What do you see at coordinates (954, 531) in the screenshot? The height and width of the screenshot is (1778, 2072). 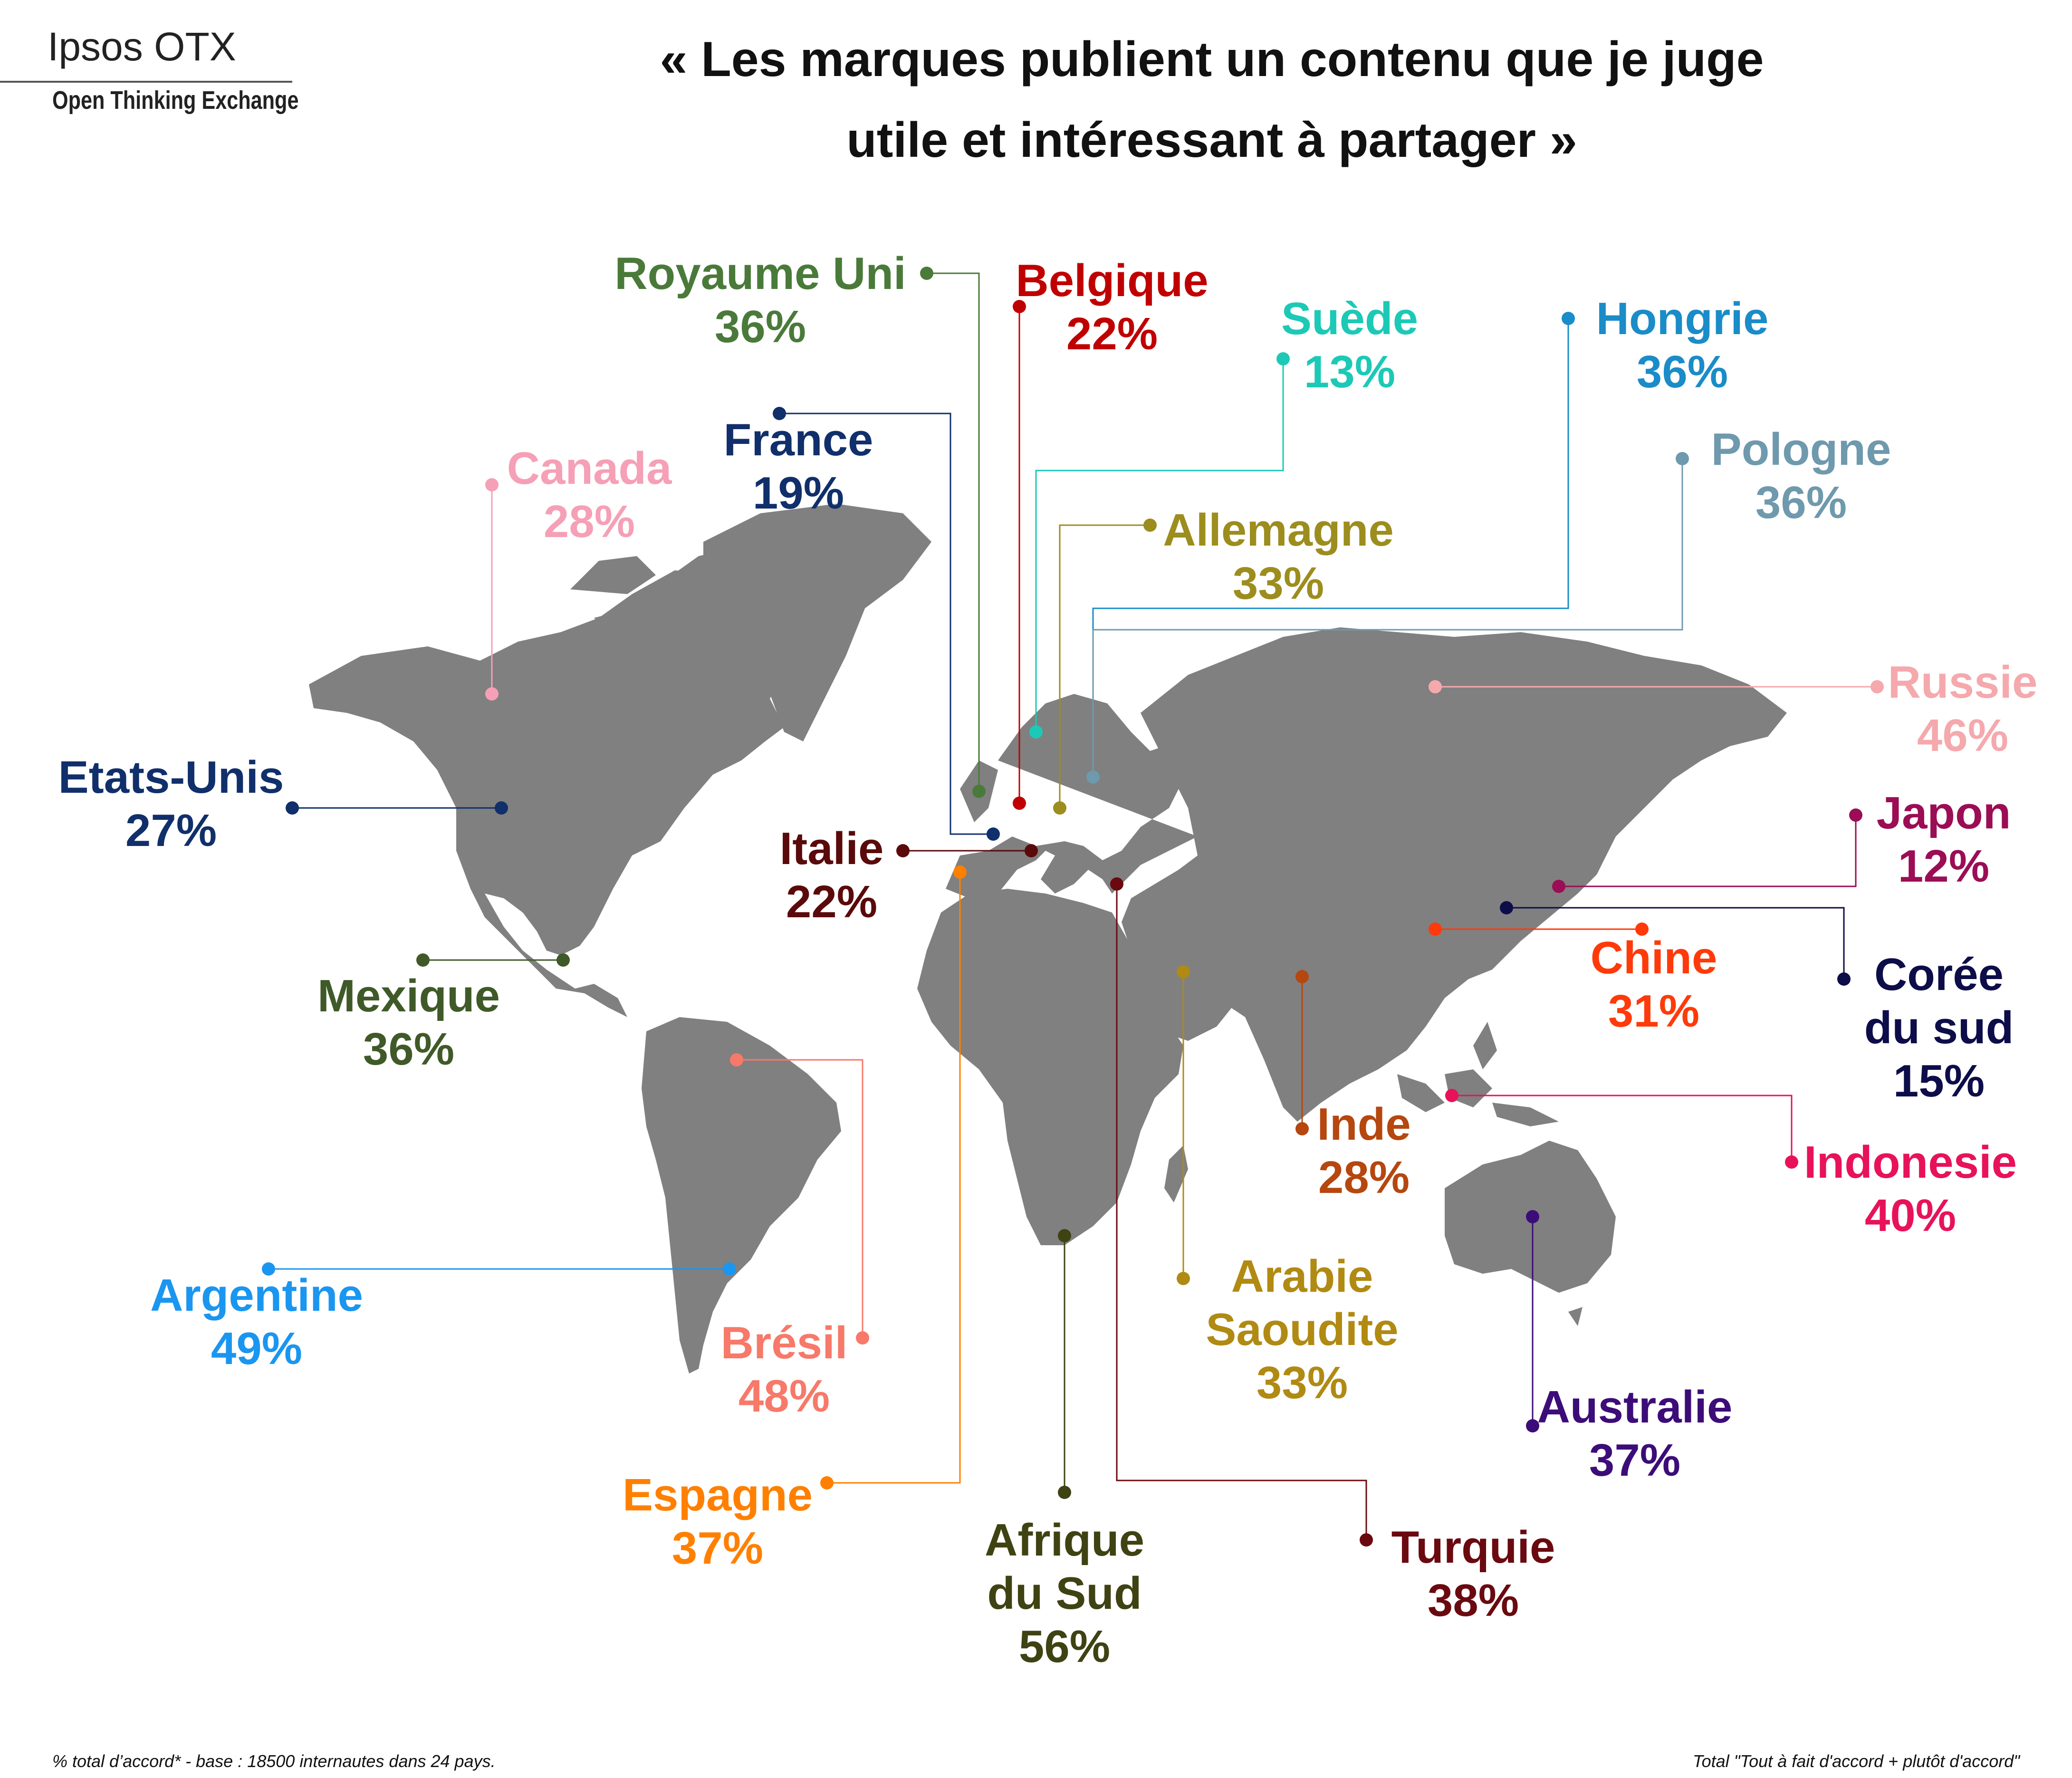 I see `leader-line-royaume-uni` at bounding box center [954, 531].